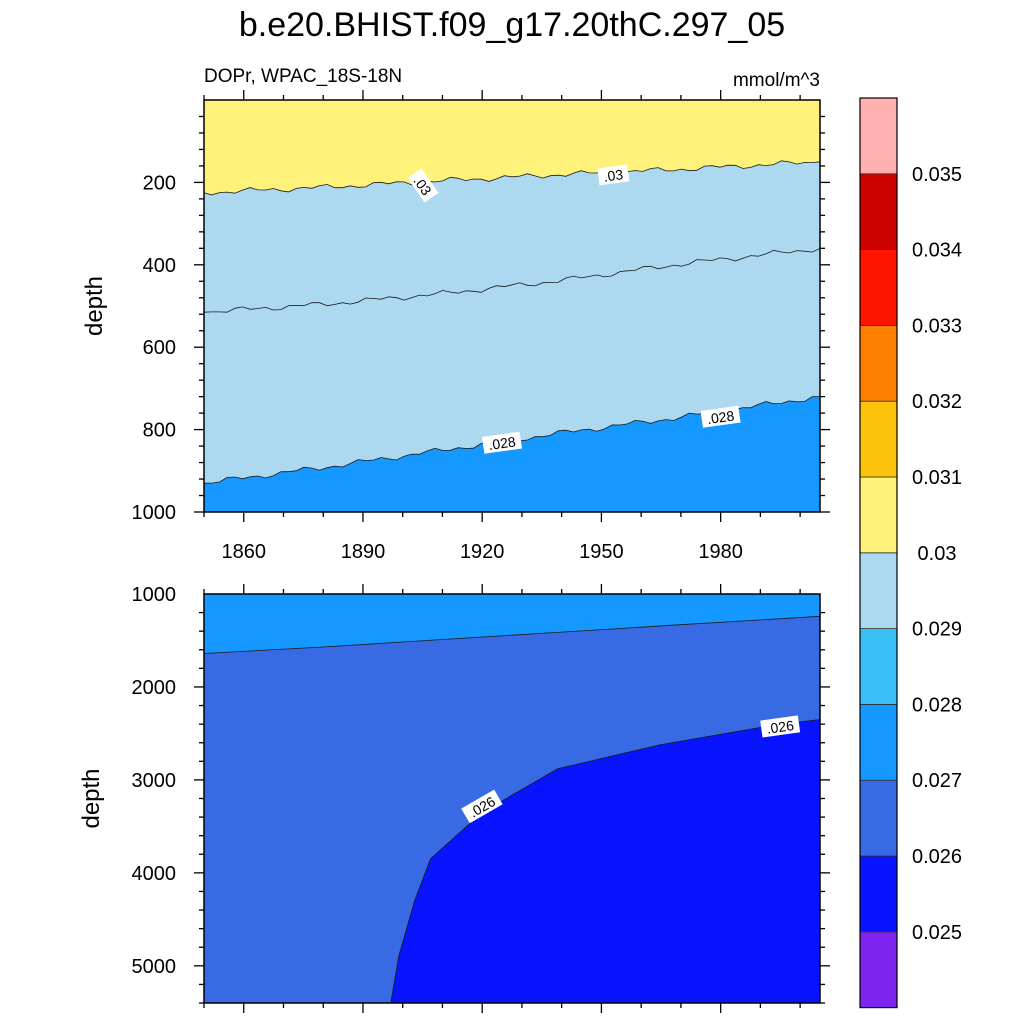 Image resolution: width=1024 pixels, height=1024 pixels. I want to click on y-tick-label: 2000, so click(154, 688).